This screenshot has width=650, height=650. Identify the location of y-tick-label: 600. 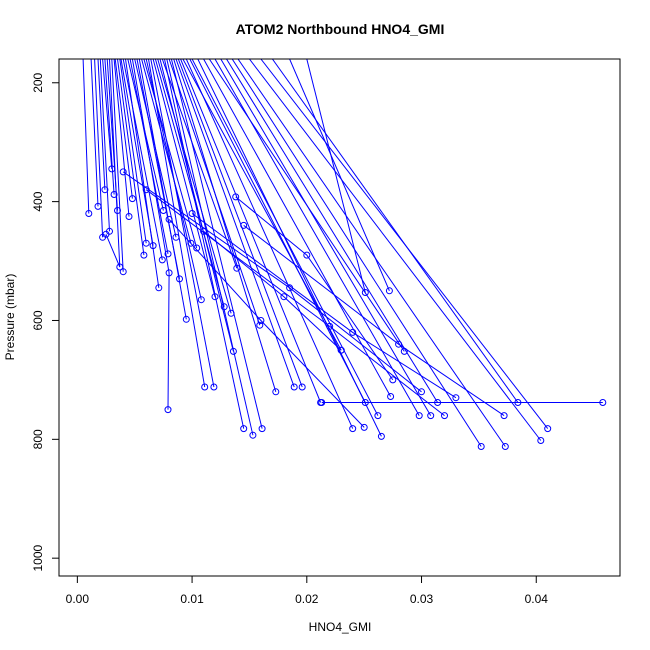
(38, 320).